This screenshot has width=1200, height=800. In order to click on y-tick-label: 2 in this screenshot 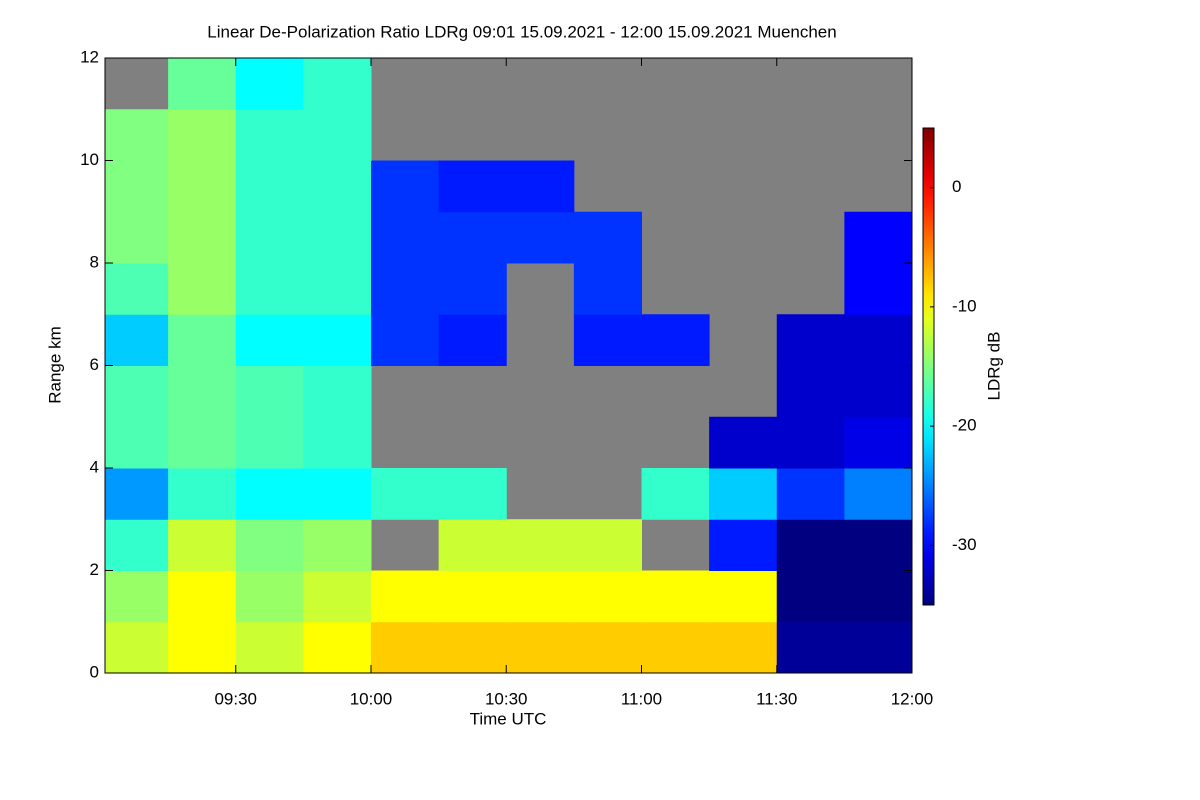, I will do `click(94, 569)`.